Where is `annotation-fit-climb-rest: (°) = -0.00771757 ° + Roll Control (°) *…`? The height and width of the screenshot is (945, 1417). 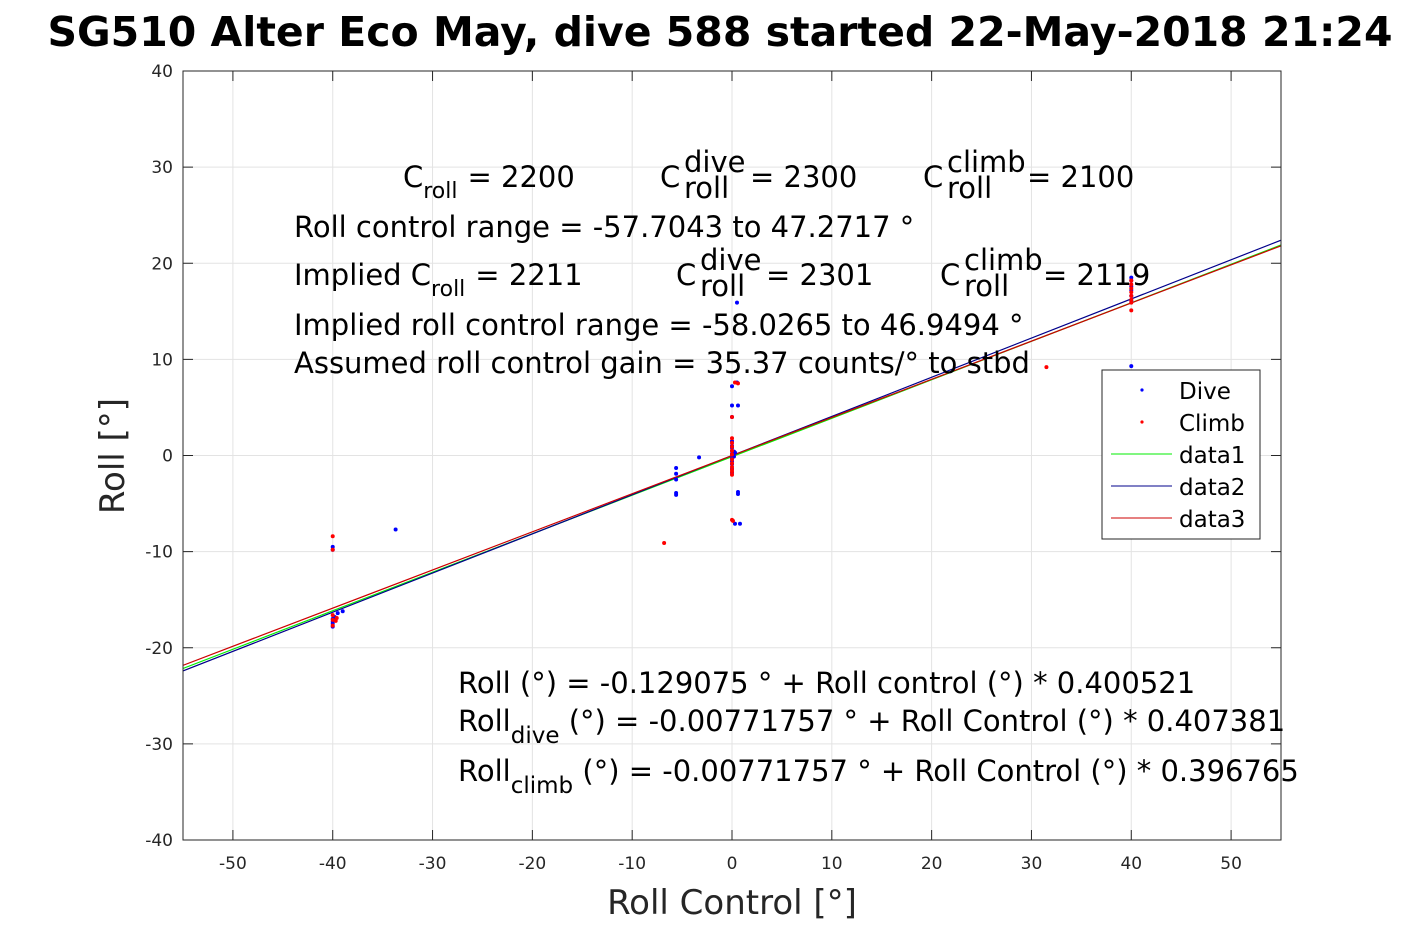 annotation-fit-climb-rest: (°) = -0.00771757 ° + Roll Control (°) *… is located at coordinates (936, 771).